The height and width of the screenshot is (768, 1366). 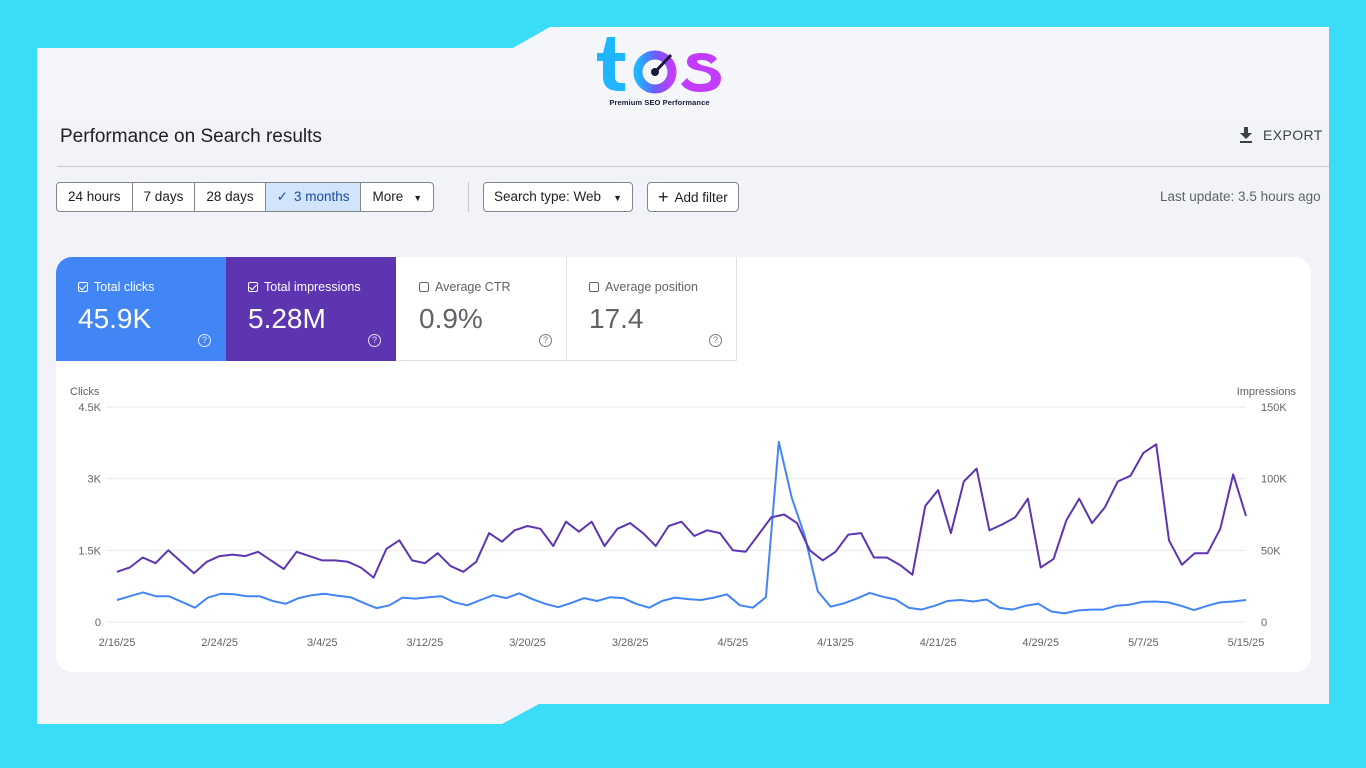 I want to click on brand-logo: Premium SEO Performance, so click(x=658, y=73).